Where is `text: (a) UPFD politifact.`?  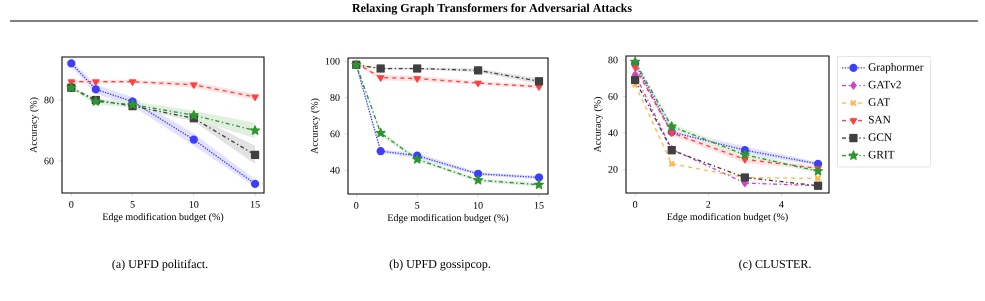
text: (a) UPFD politifact. is located at coordinates (160, 265).